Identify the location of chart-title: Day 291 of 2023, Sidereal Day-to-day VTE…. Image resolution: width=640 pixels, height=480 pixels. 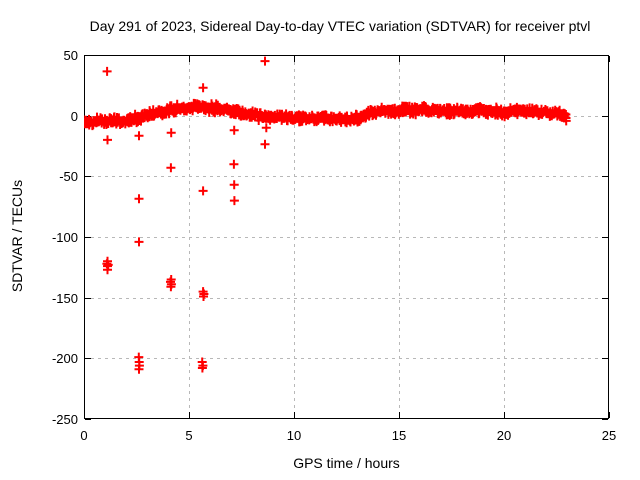
(340, 26).